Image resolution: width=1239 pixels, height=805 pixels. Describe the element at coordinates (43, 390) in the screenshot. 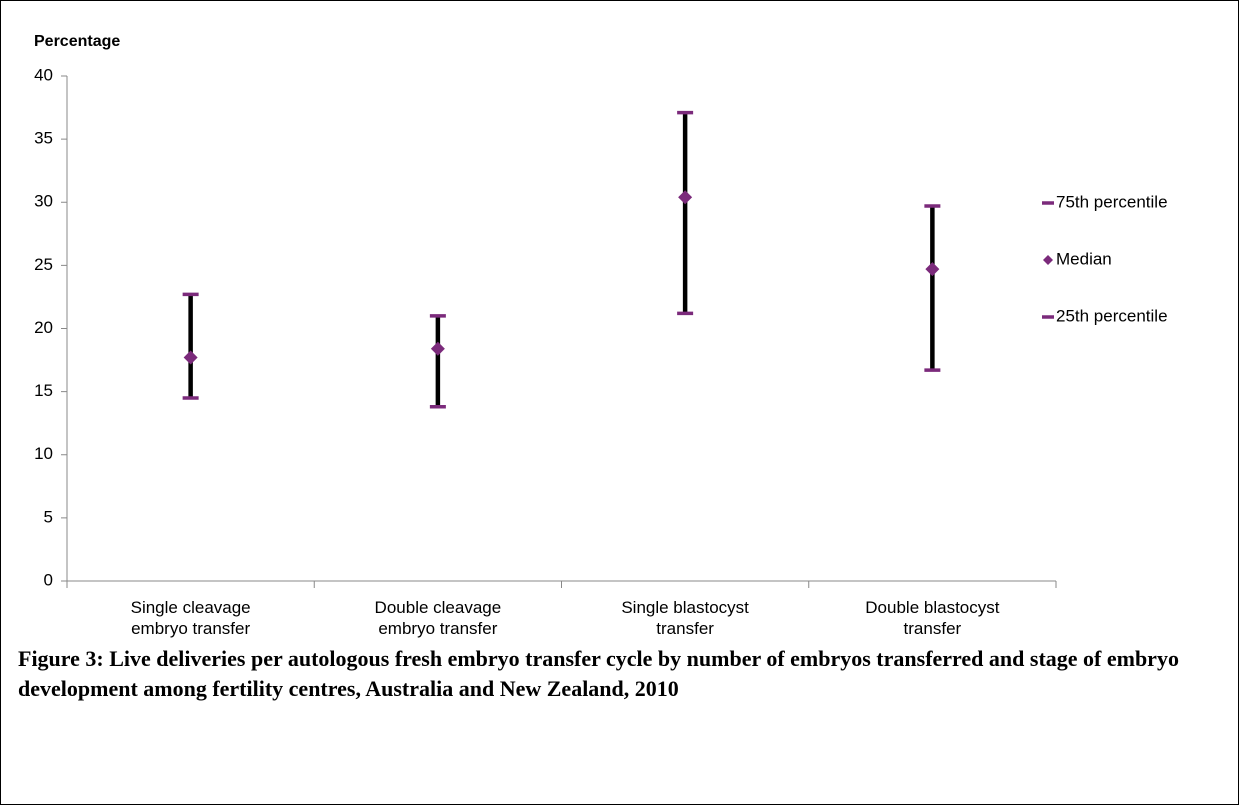

I see `y-tick-label: 15` at that location.